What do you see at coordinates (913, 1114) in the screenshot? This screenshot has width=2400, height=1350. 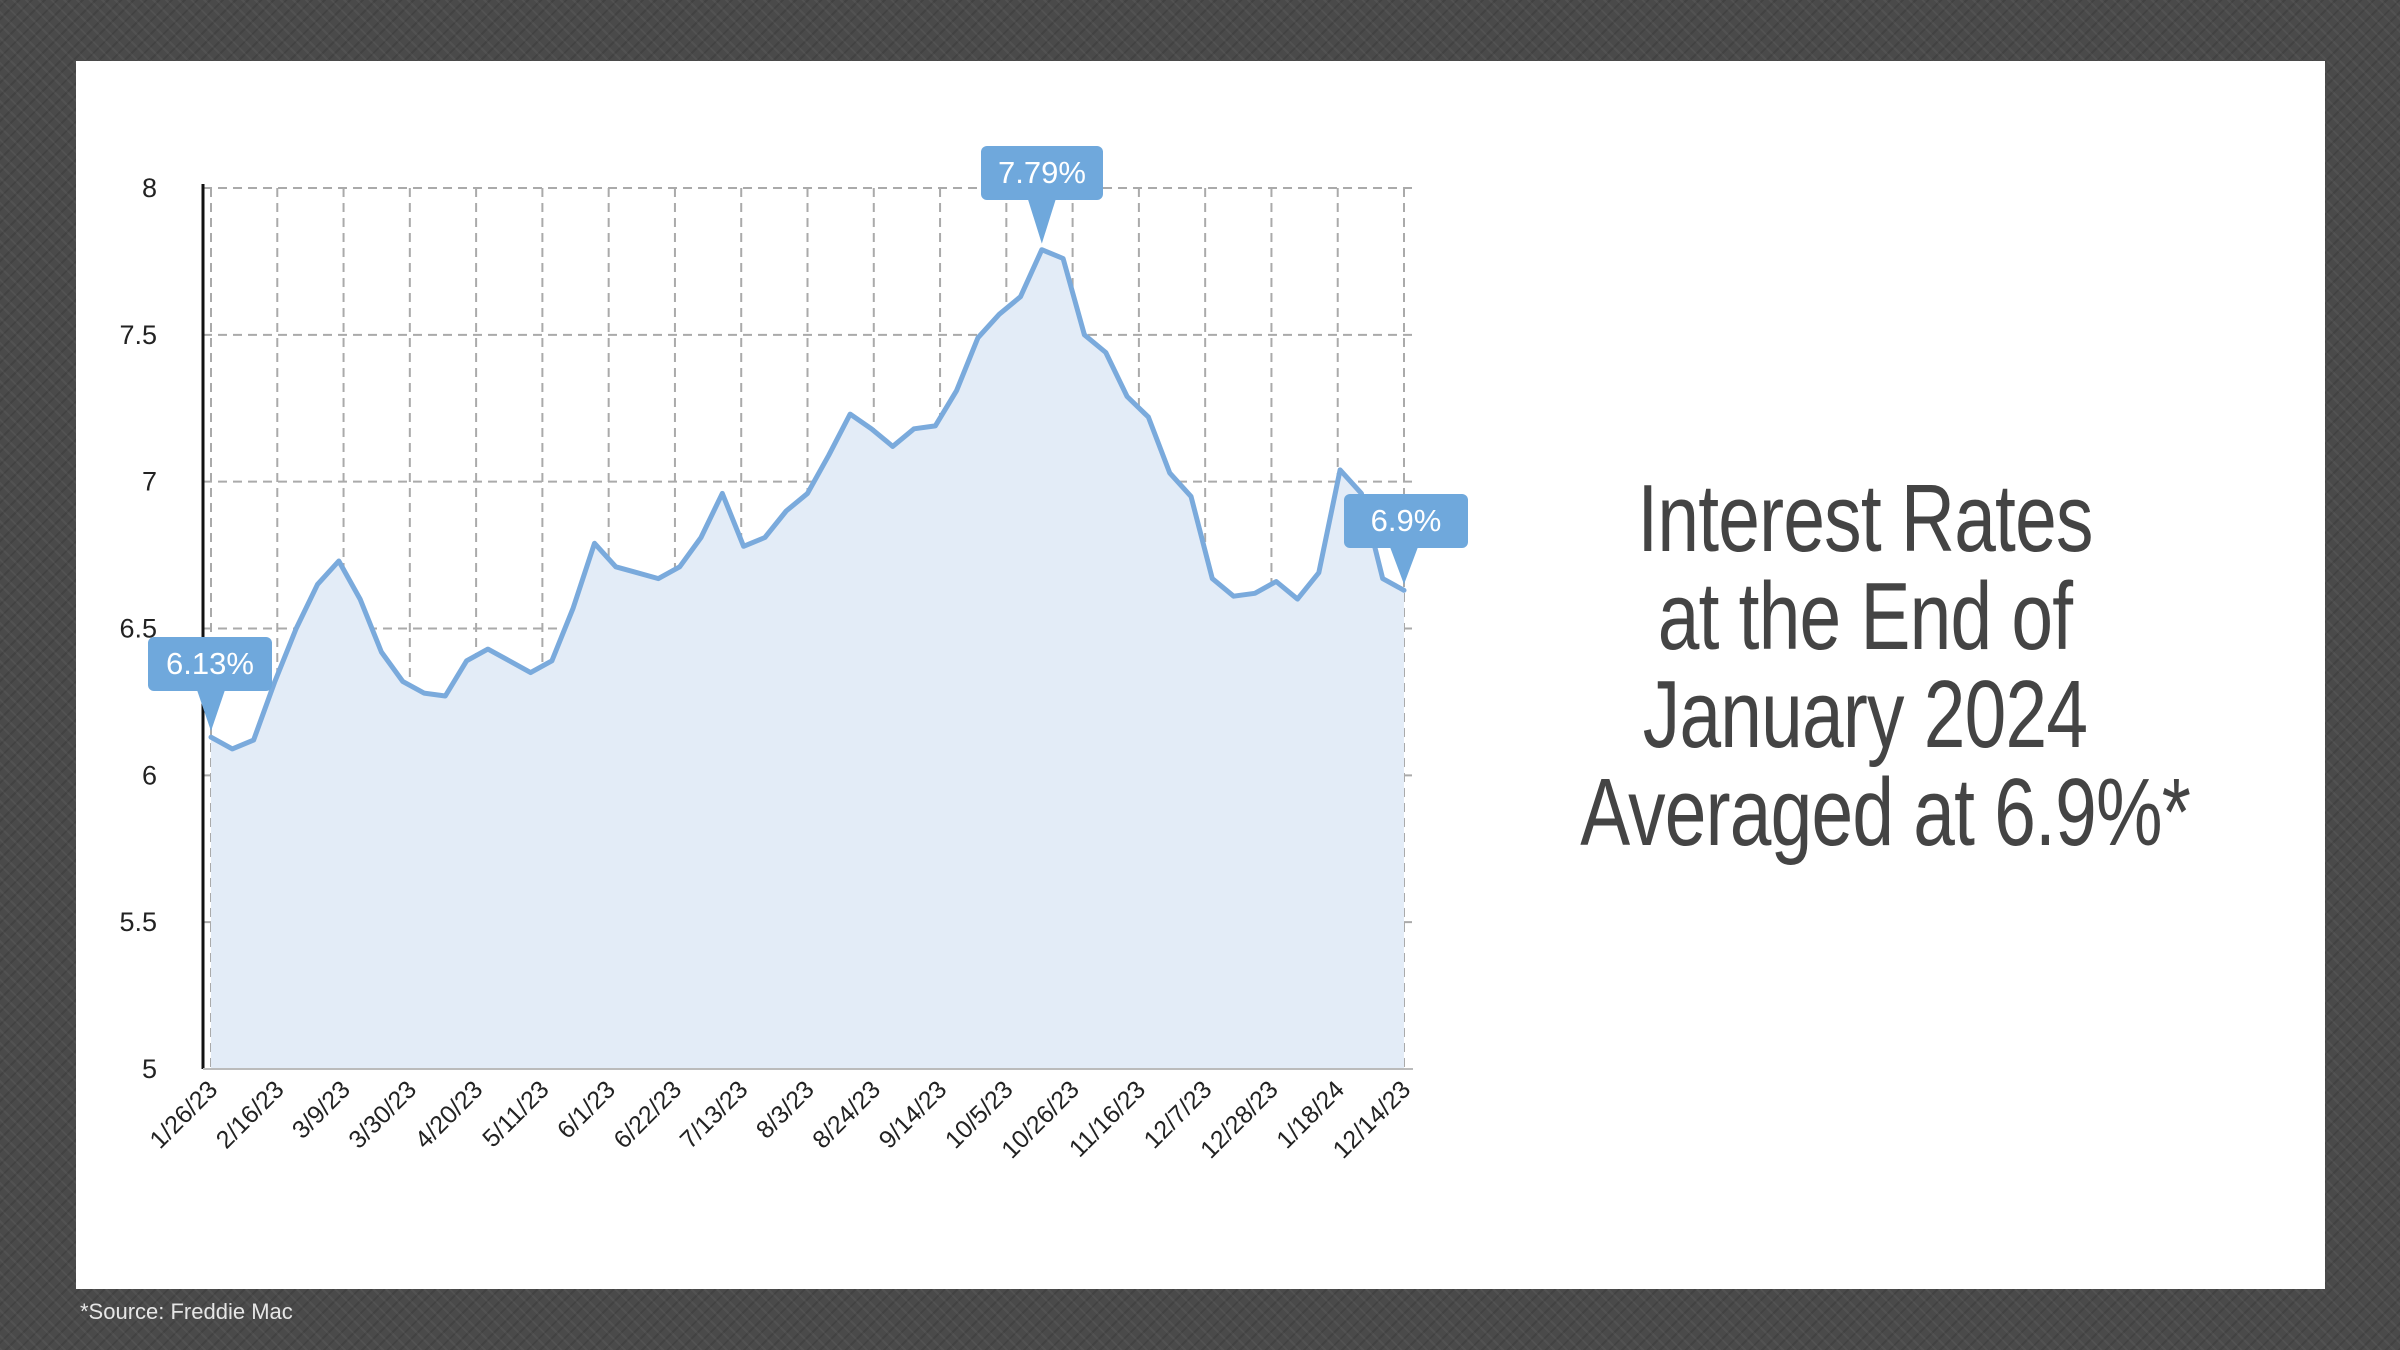 I see `x-tick-label: 9/14/23` at bounding box center [913, 1114].